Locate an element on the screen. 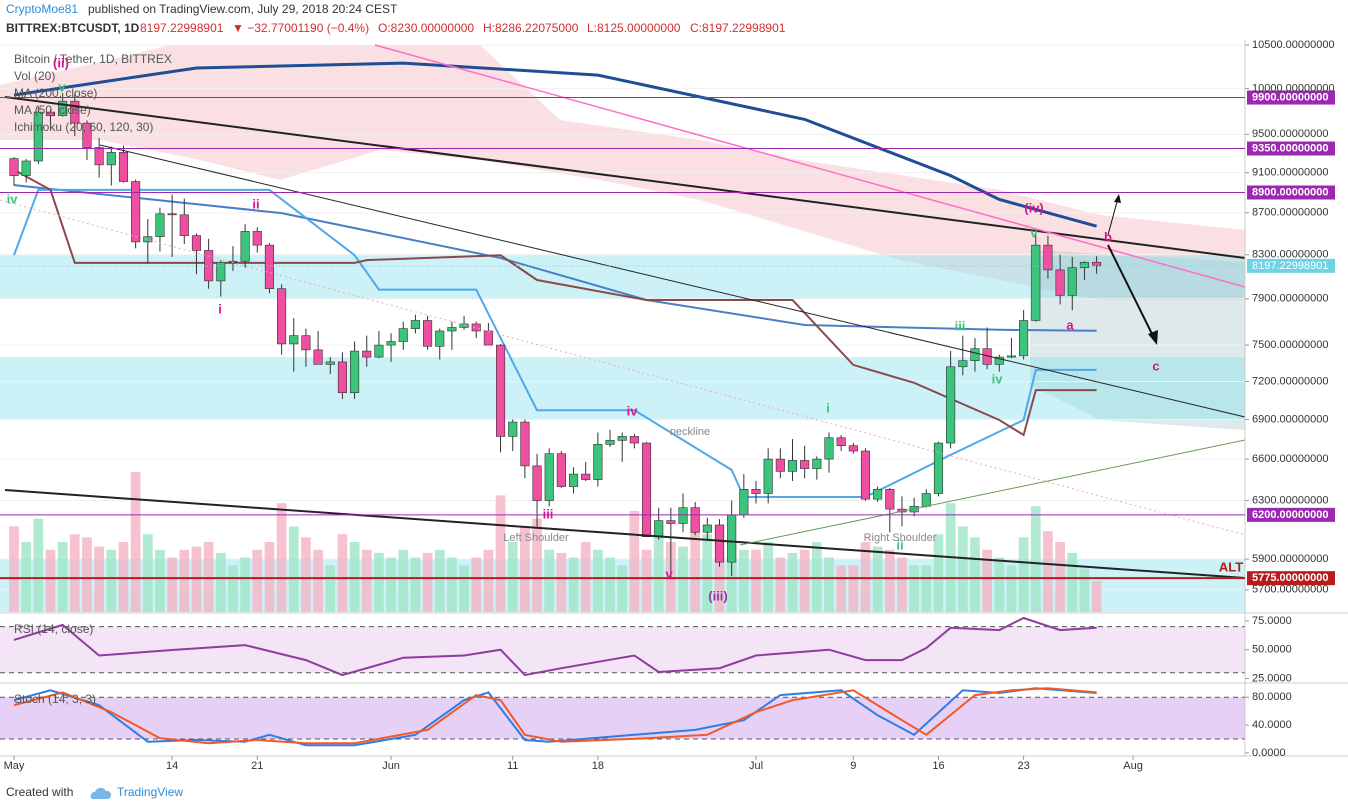 The width and height of the screenshot is (1348, 811). level-label: 9900.00000000 is located at coordinates (1290, 97).